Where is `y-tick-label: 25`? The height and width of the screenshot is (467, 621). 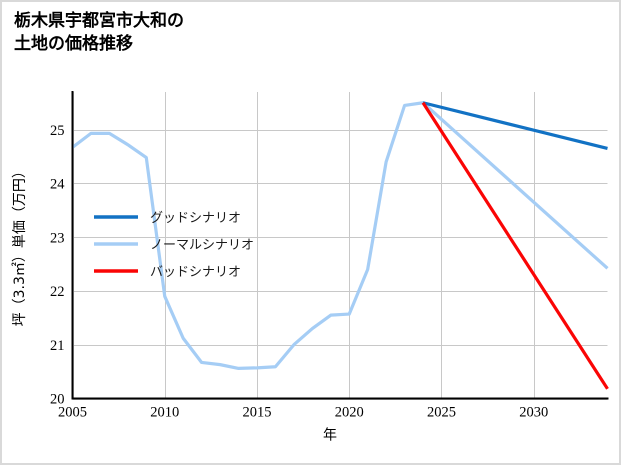 y-tick-label: 25 is located at coordinates (57, 131).